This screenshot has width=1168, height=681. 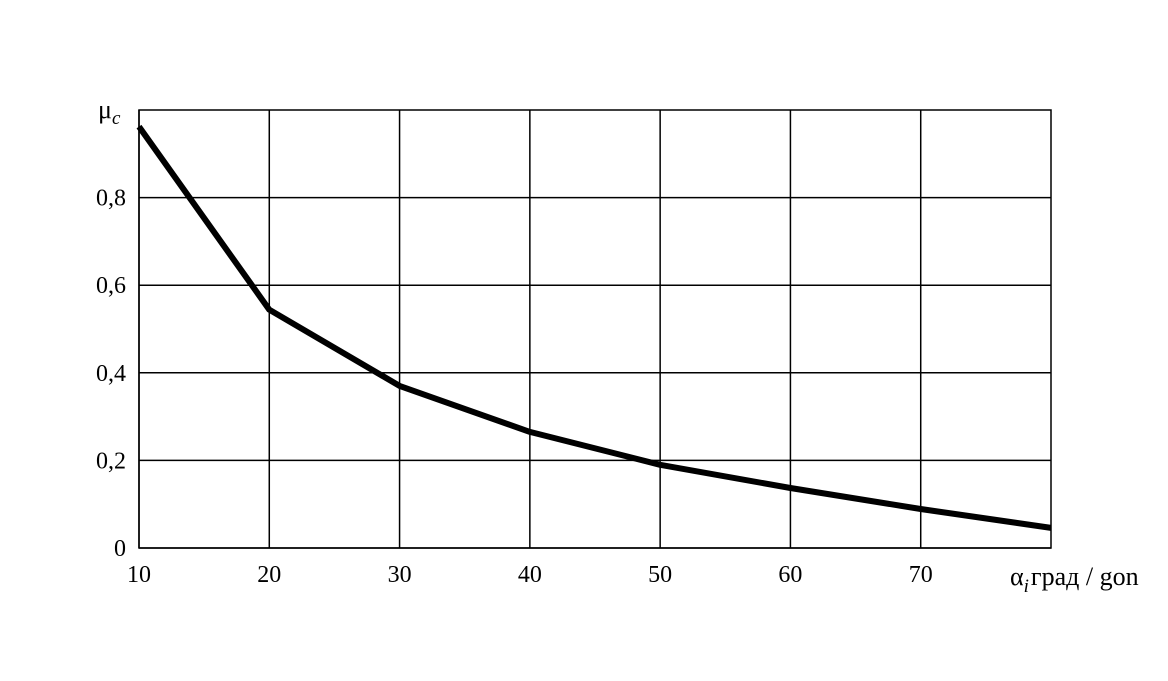 I want to click on x-tick-label: 70, so click(x=921, y=575).